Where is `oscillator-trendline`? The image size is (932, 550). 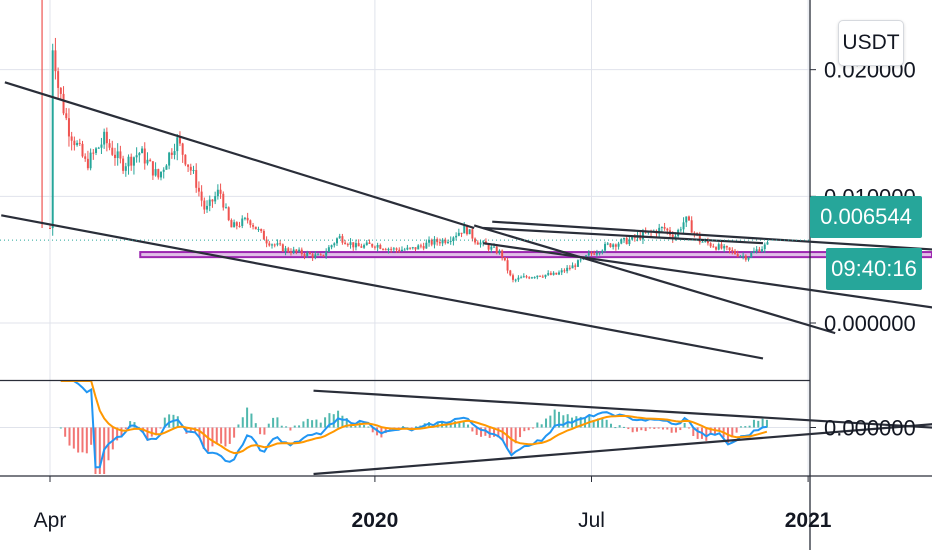
oscillator-trendline is located at coordinates (622, 409).